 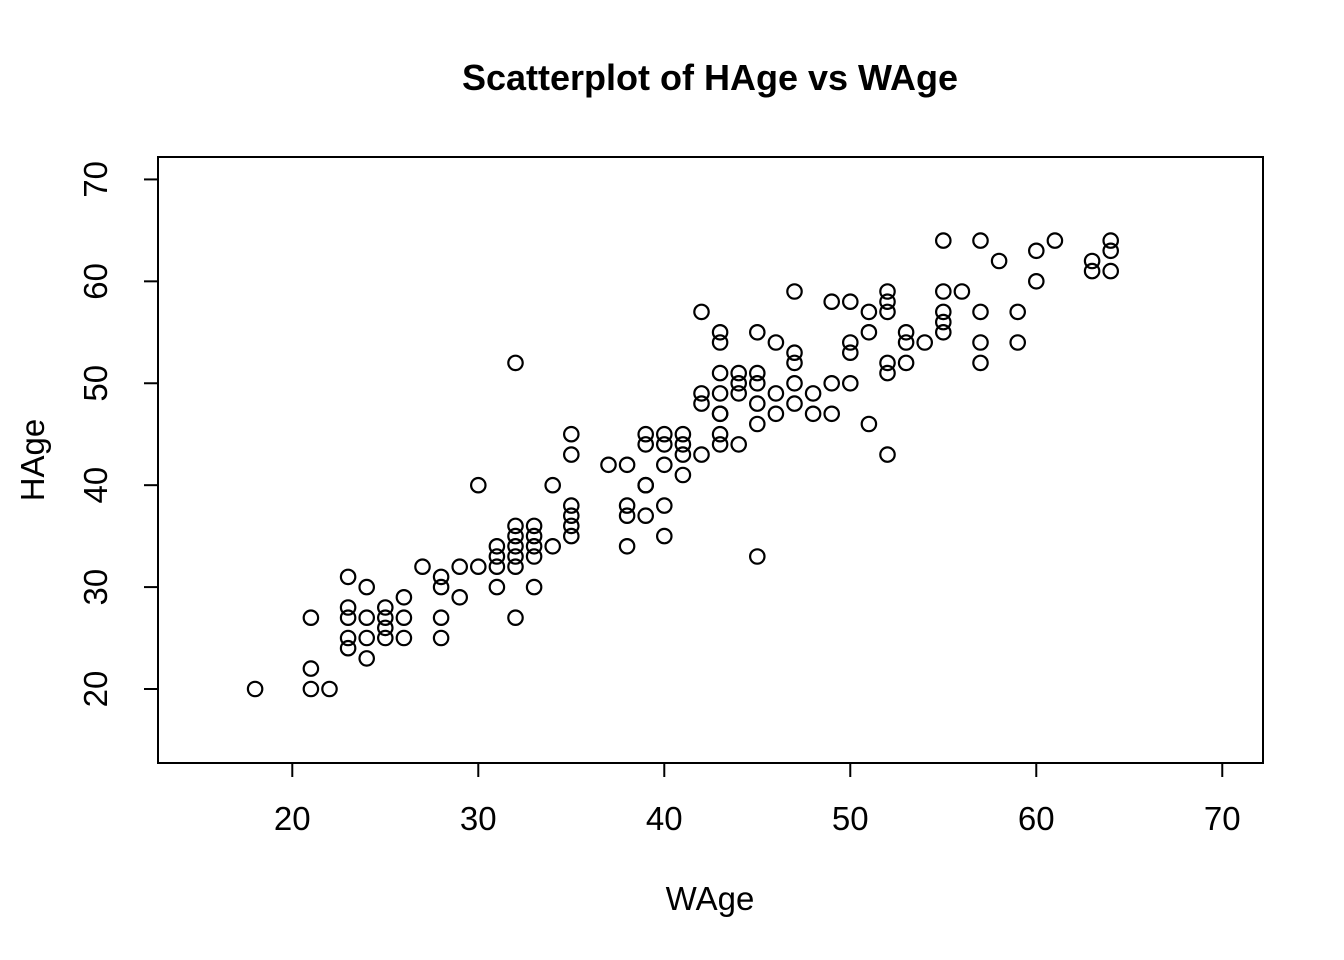 I want to click on y-tick-label: 70, so click(x=95, y=179).